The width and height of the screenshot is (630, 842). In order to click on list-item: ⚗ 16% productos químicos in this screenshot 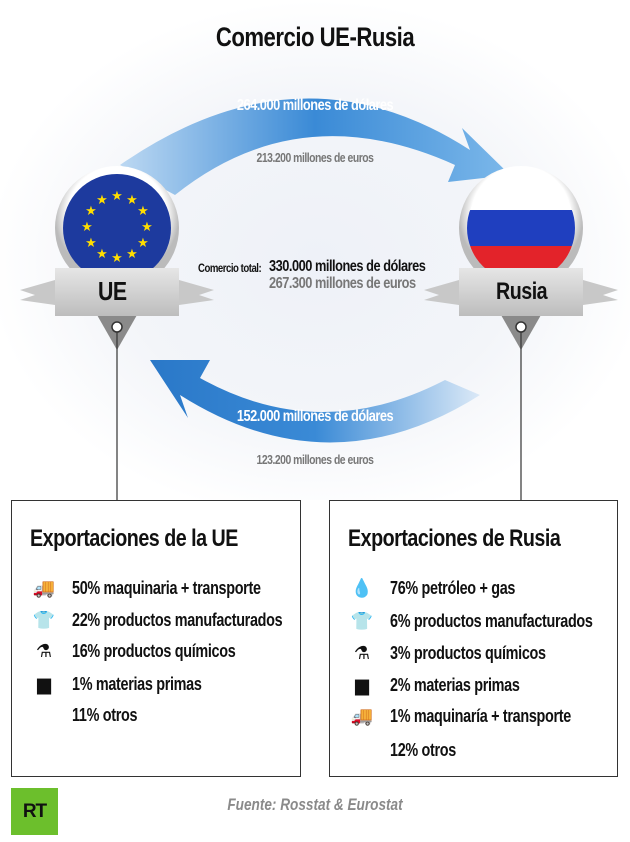, I will do `click(133, 651)`.